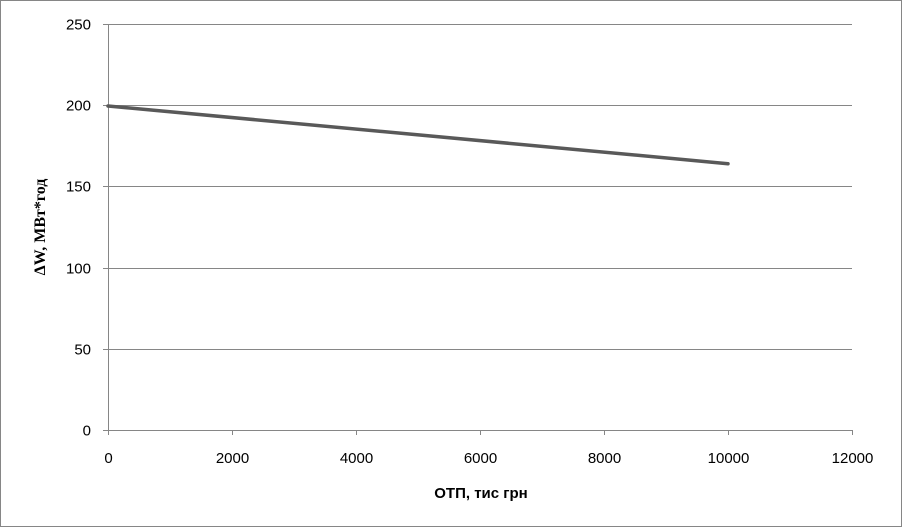  I want to click on x-tick-label-2: 4000, so click(356, 458).